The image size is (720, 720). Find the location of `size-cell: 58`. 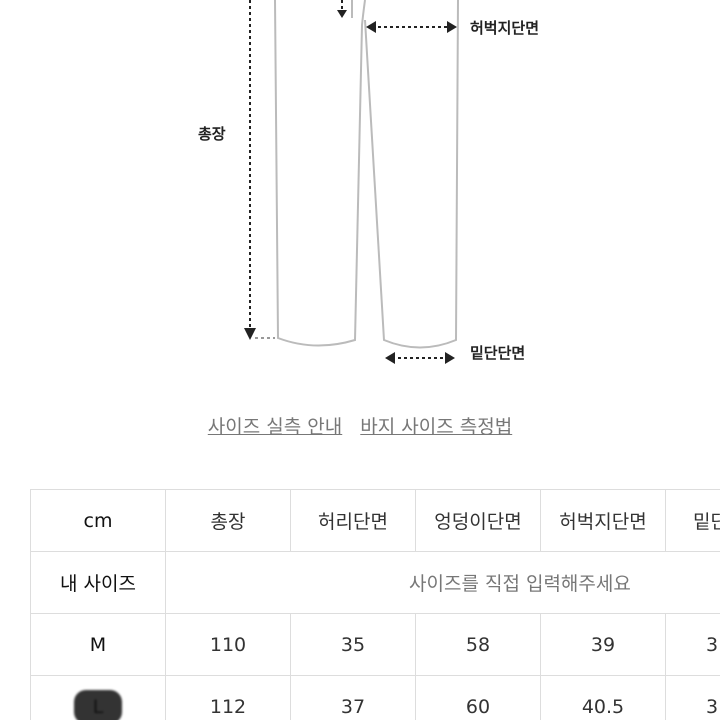

size-cell: 58 is located at coordinates (478, 644).